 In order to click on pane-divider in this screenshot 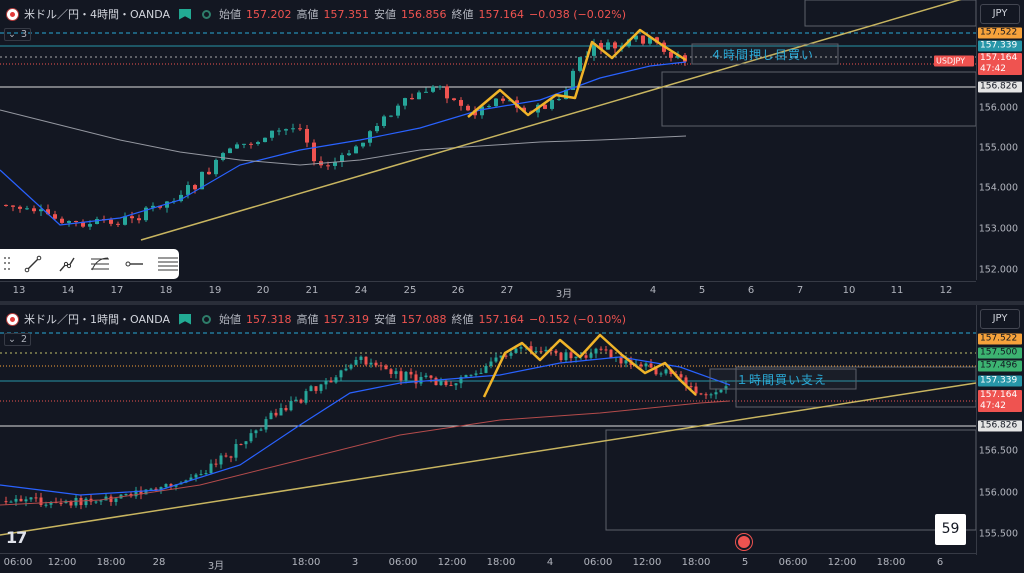, I will do `click(512, 303)`.